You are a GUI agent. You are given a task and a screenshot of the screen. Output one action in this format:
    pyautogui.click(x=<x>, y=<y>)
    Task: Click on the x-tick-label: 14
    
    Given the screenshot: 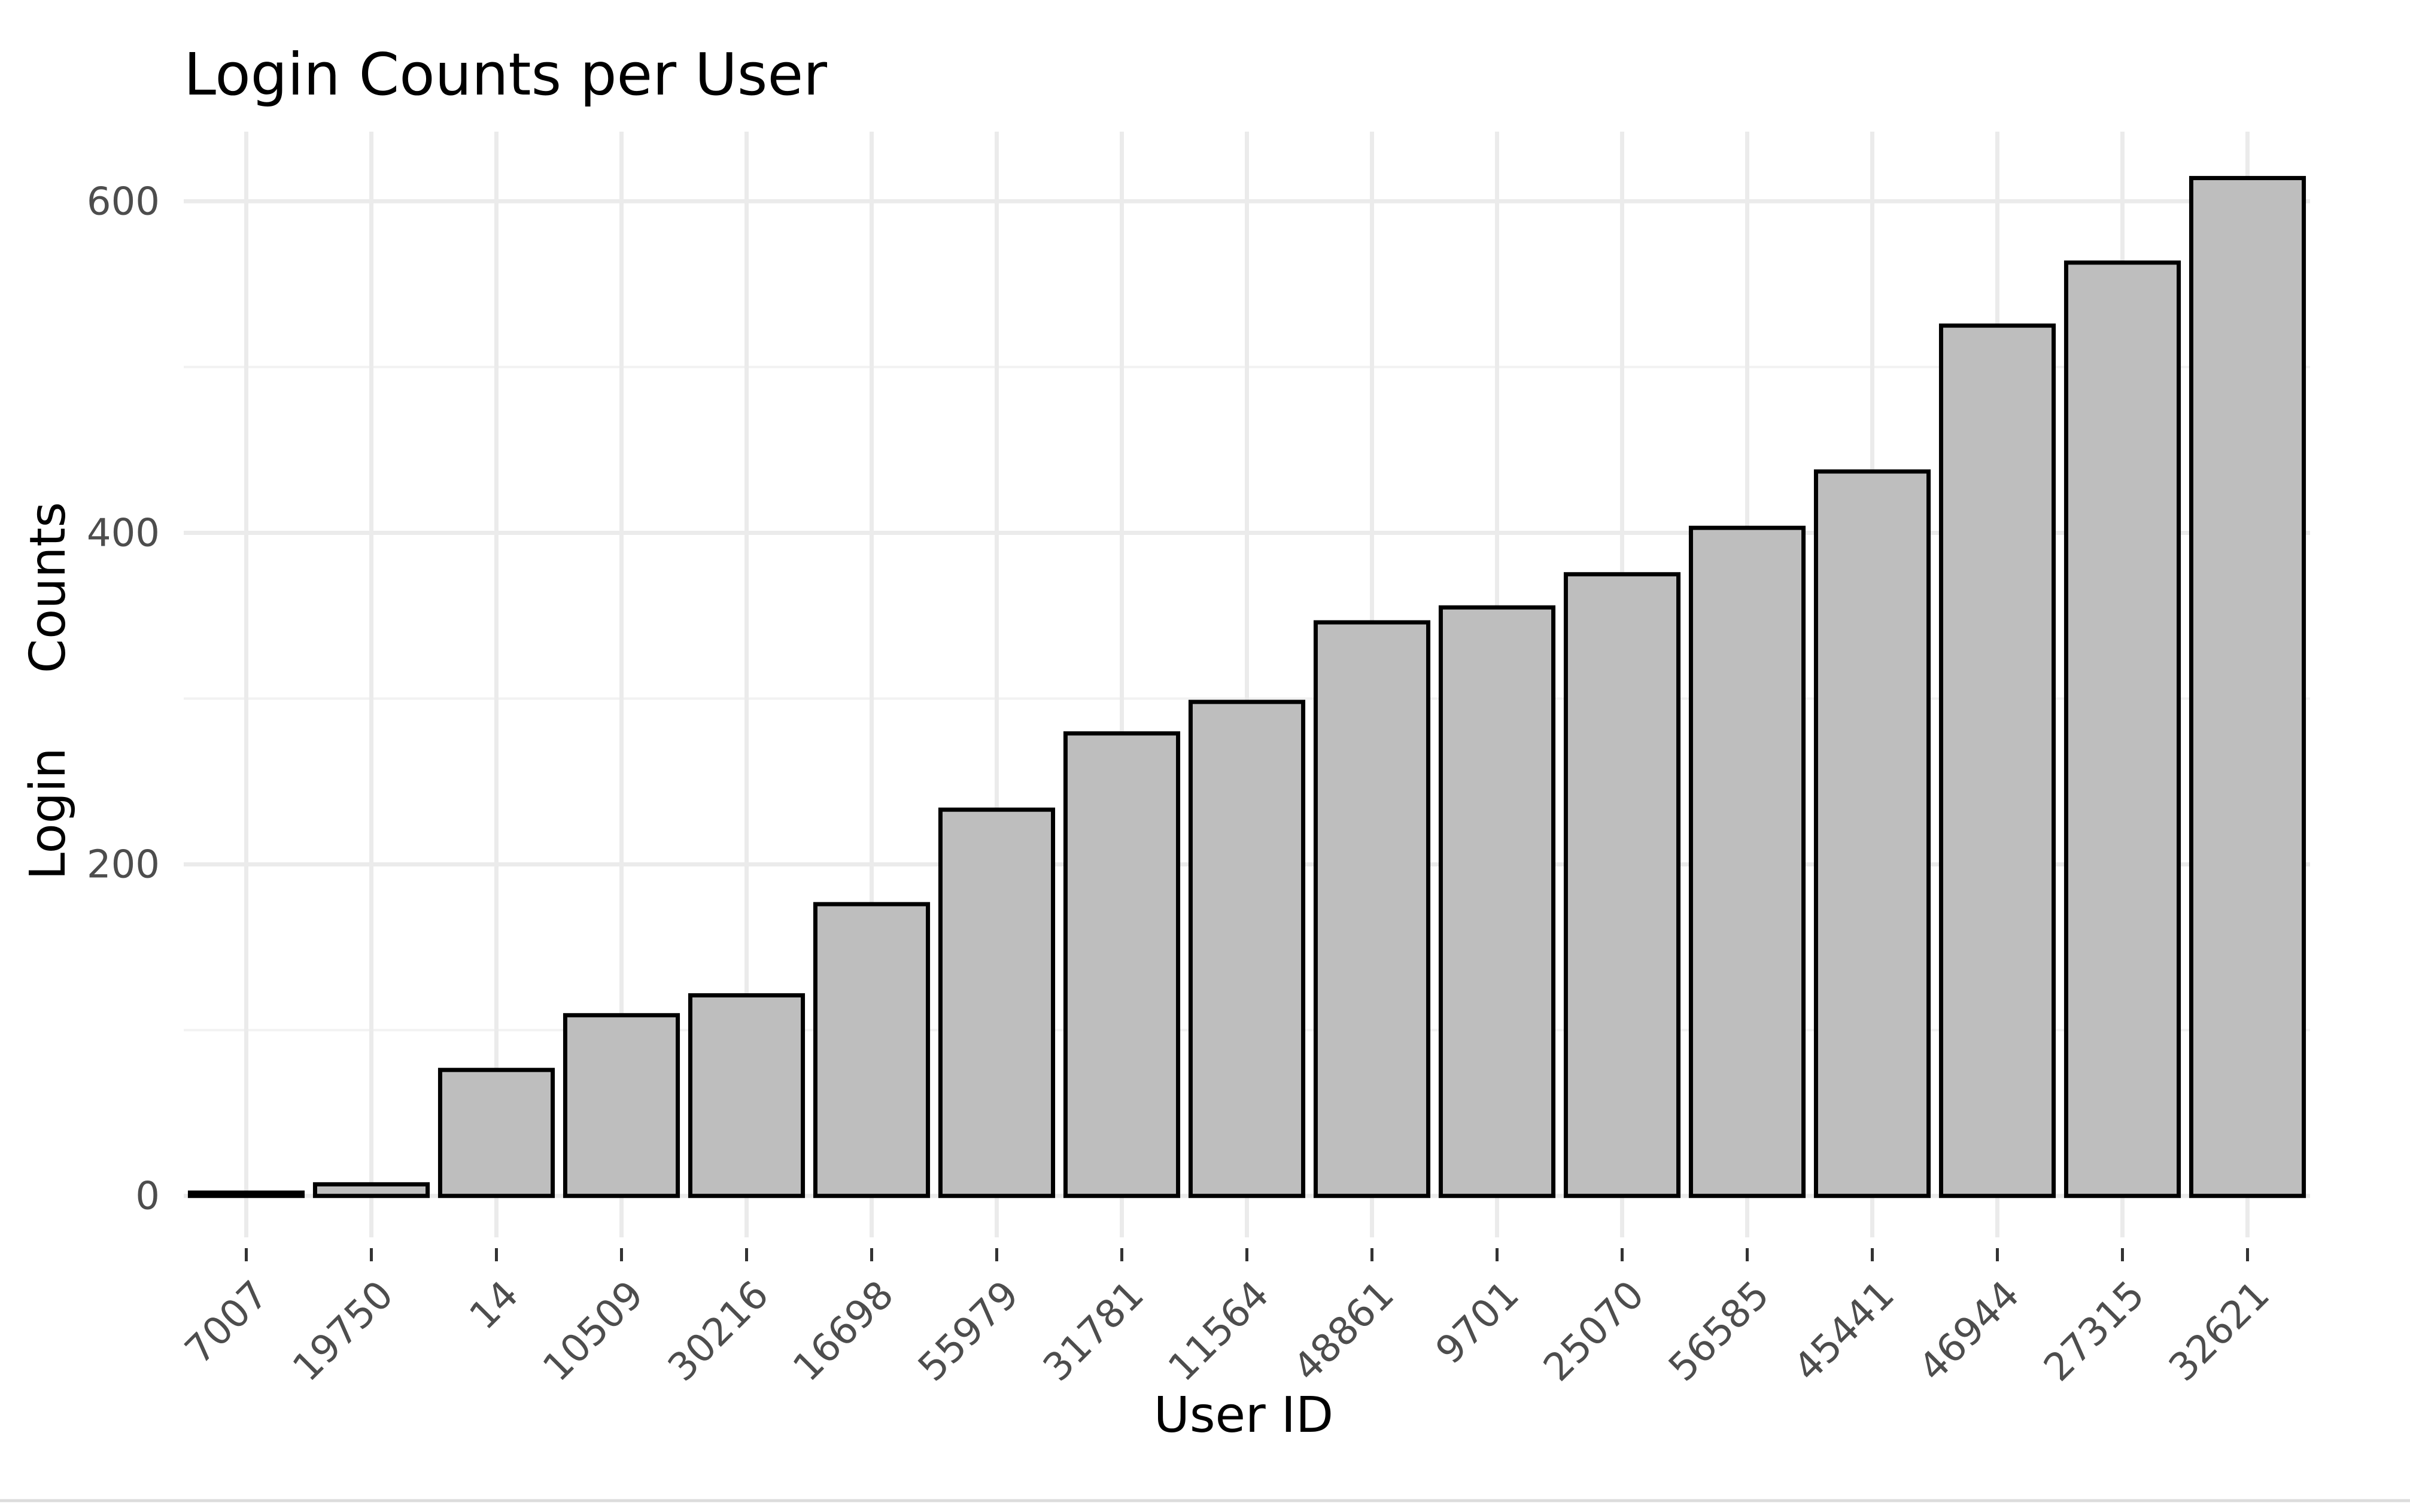 What is the action you would take?
    pyautogui.click(x=494, y=1305)
    